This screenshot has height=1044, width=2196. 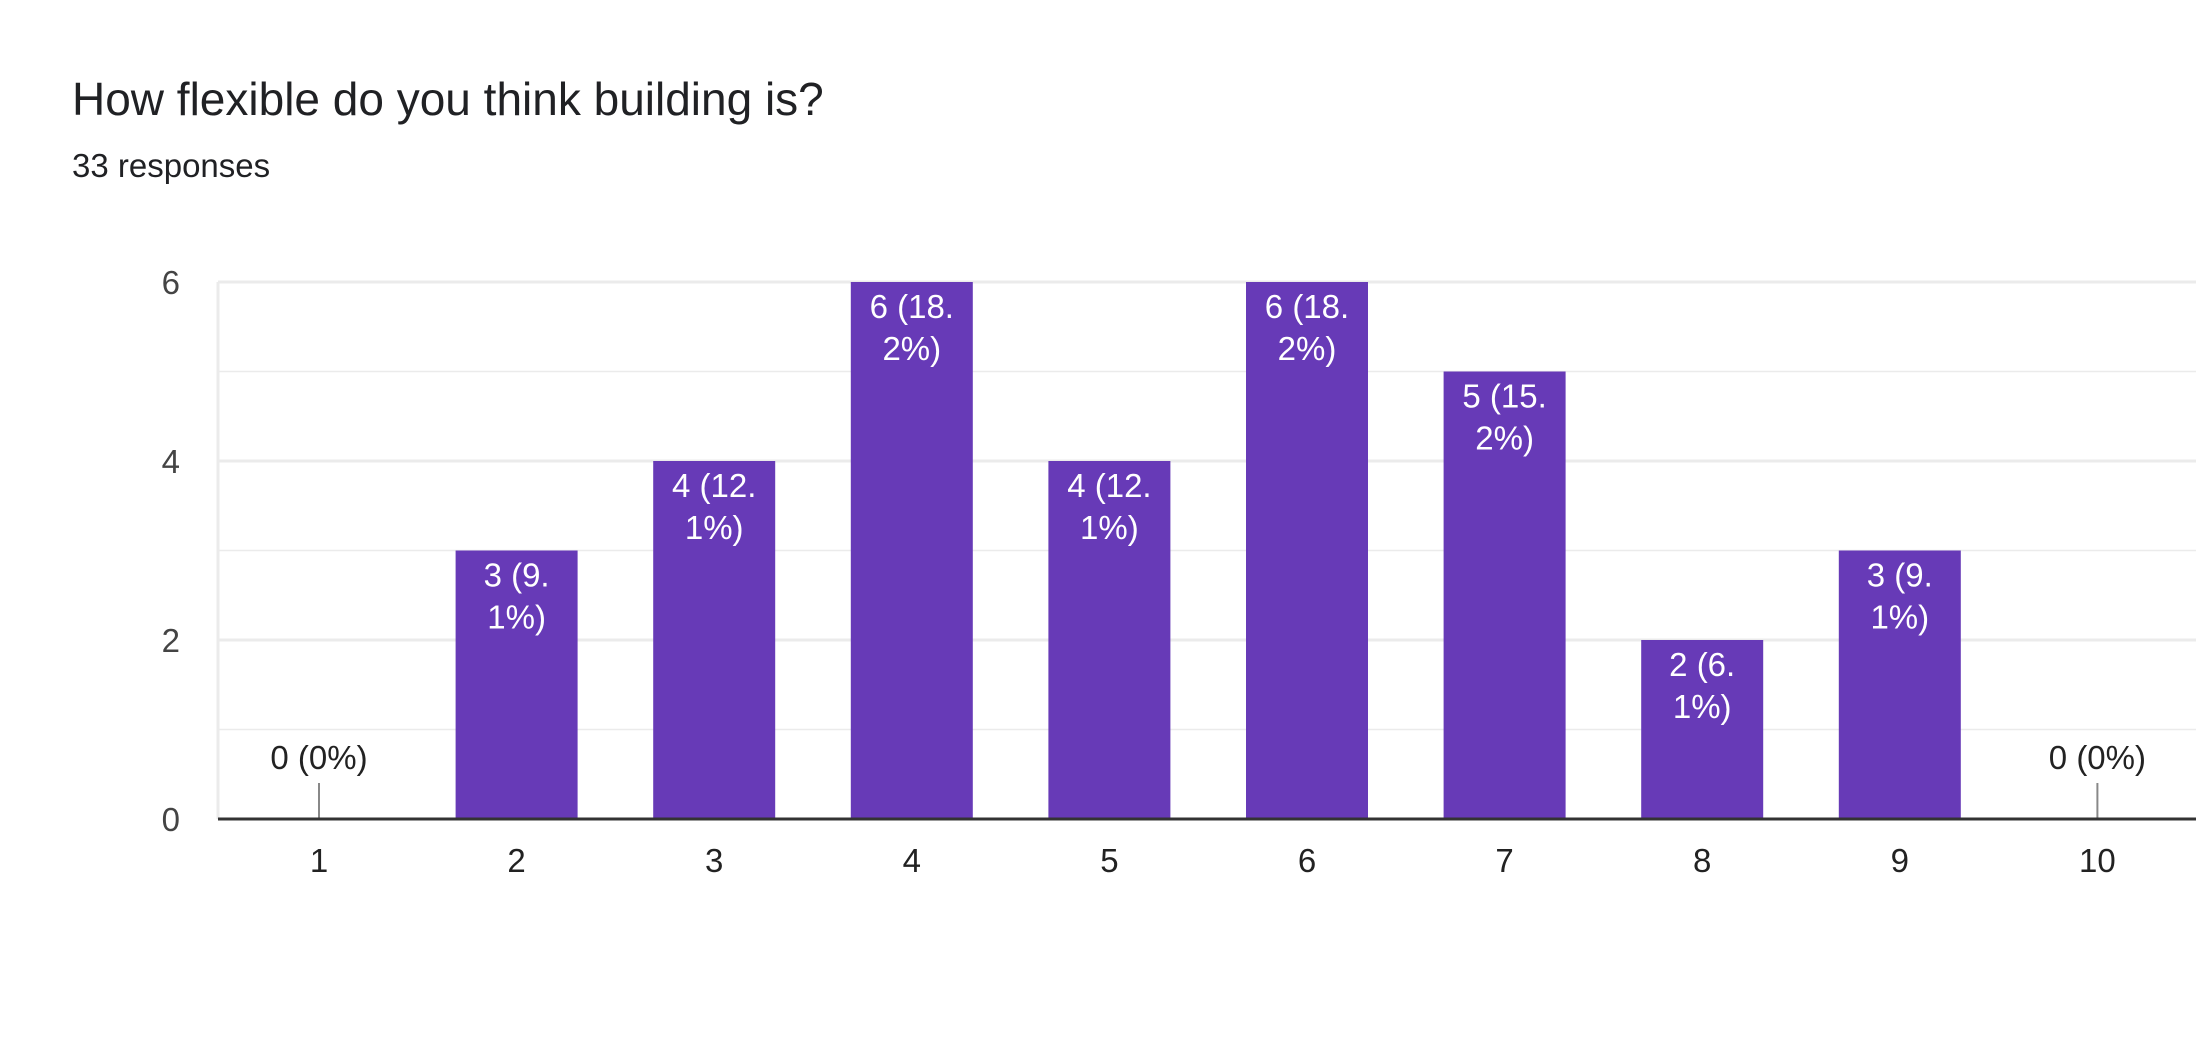 What do you see at coordinates (171, 640) in the screenshot?
I see `y-tick-label: 2` at bounding box center [171, 640].